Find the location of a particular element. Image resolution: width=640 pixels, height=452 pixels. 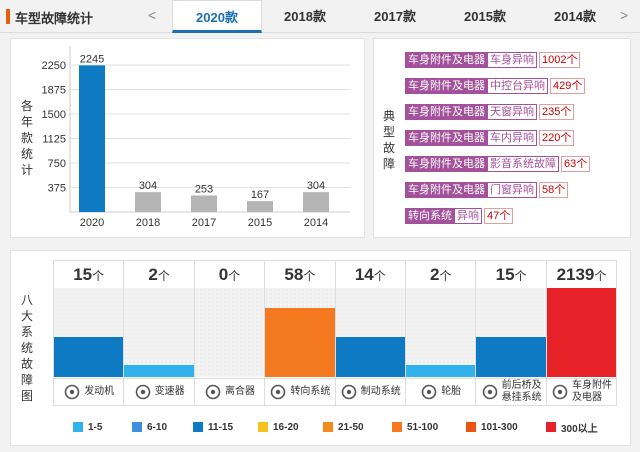

component-name: 制动系统 is located at coordinates (380, 391).